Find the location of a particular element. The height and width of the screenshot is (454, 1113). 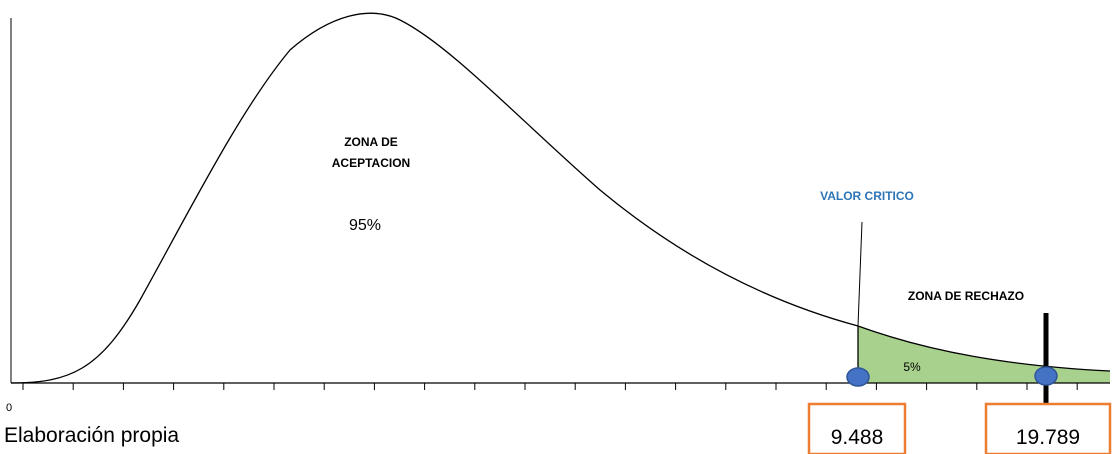

critical-value-box: 9.488 is located at coordinates (857, 428).